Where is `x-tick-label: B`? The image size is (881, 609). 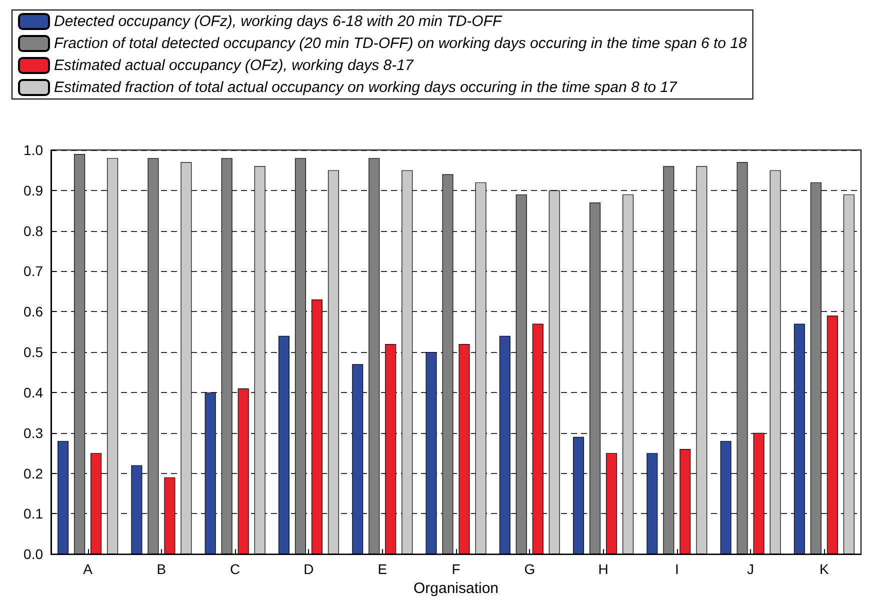 x-tick-label: B is located at coordinates (161, 569).